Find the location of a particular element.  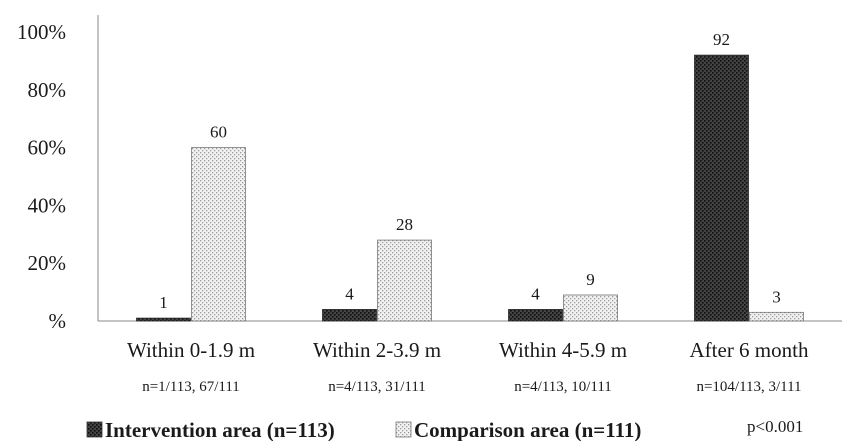

y-tick-label: 40% is located at coordinates (47, 205).